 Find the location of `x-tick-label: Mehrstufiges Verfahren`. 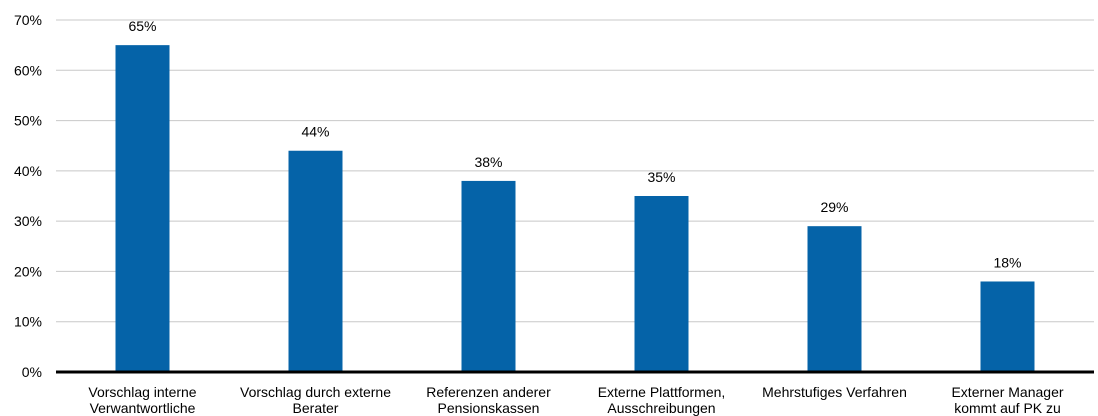

x-tick-label: Mehrstufiges Verfahren is located at coordinates (834, 392).